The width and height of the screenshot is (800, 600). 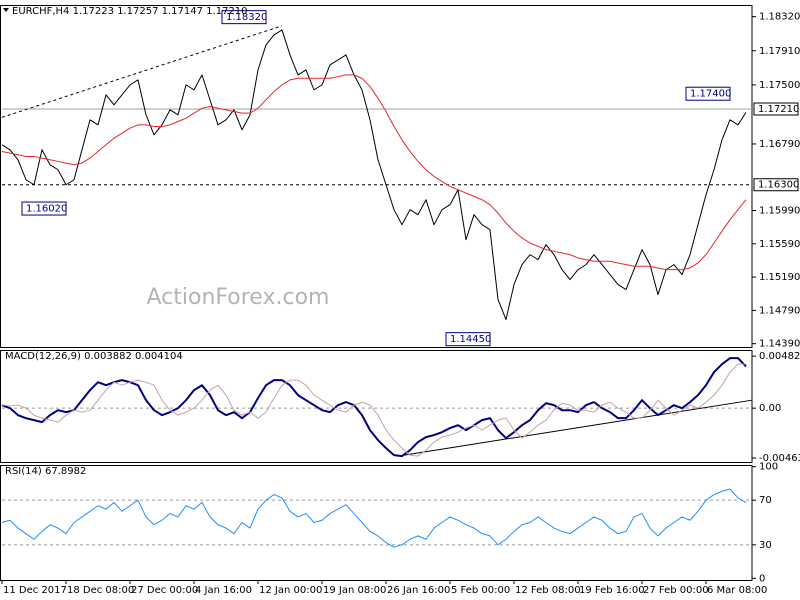 What do you see at coordinates (779, 244) in the screenshot?
I see `y-tick-label: 1.15590` at bounding box center [779, 244].